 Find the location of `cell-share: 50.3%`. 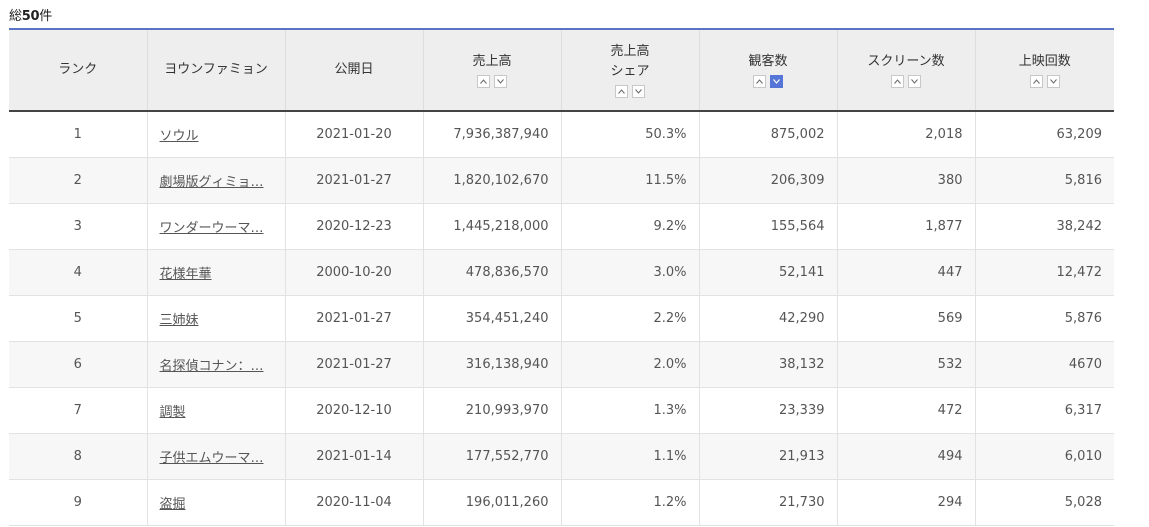

cell-share: 50.3% is located at coordinates (630, 134).